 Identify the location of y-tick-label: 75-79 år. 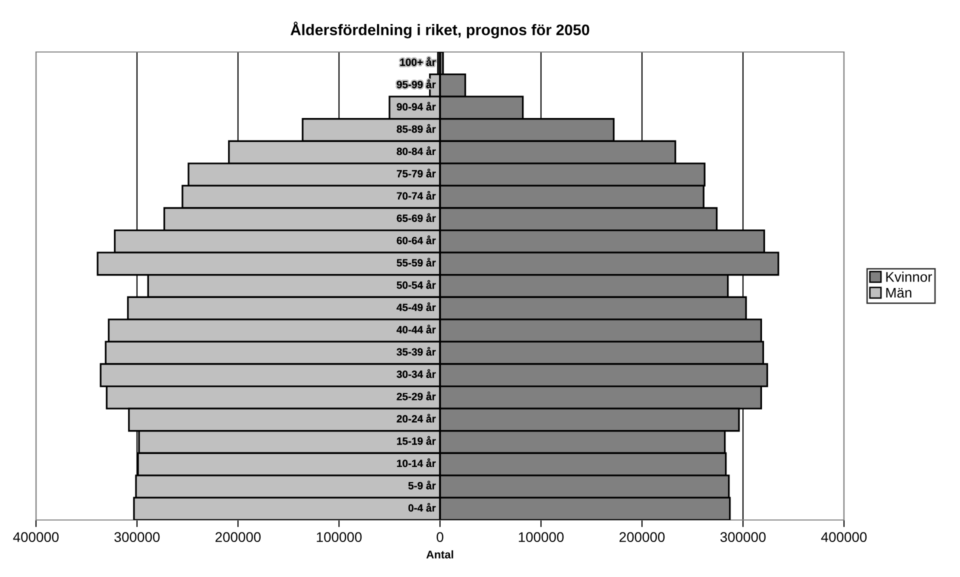
(416, 173).